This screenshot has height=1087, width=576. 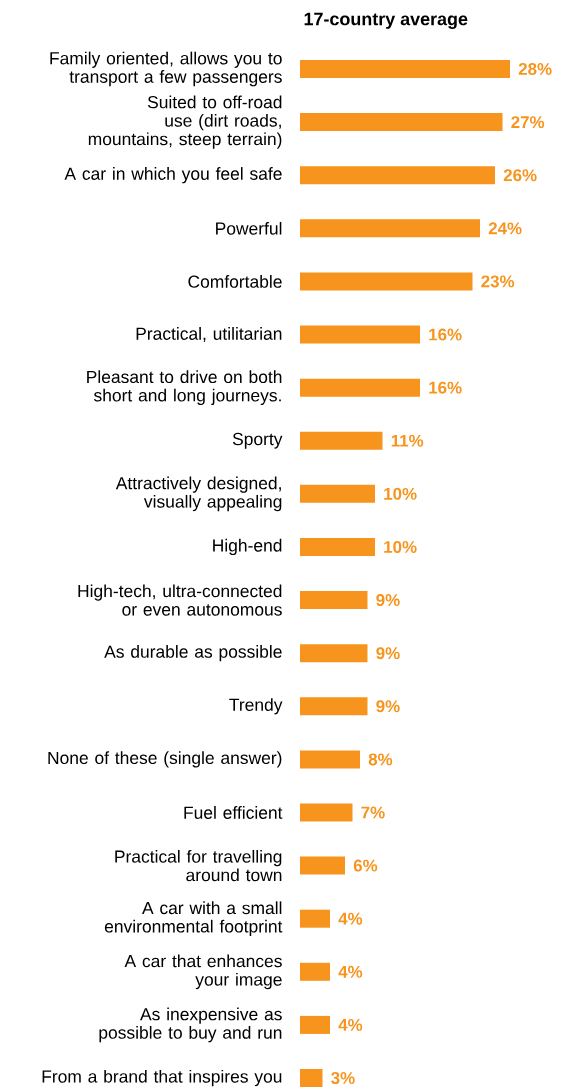 What do you see at coordinates (193, 653) in the screenshot?
I see `y-tick-label: As durable as possible` at bounding box center [193, 653].